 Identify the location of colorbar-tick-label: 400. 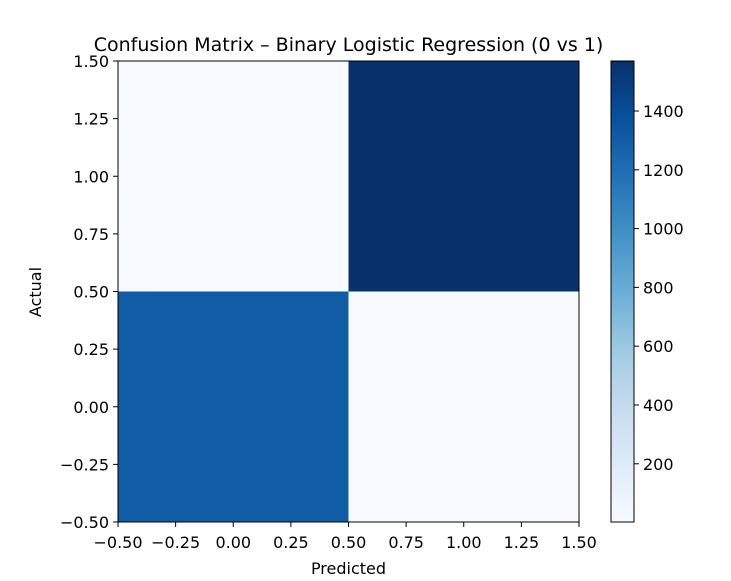
(658, 405).